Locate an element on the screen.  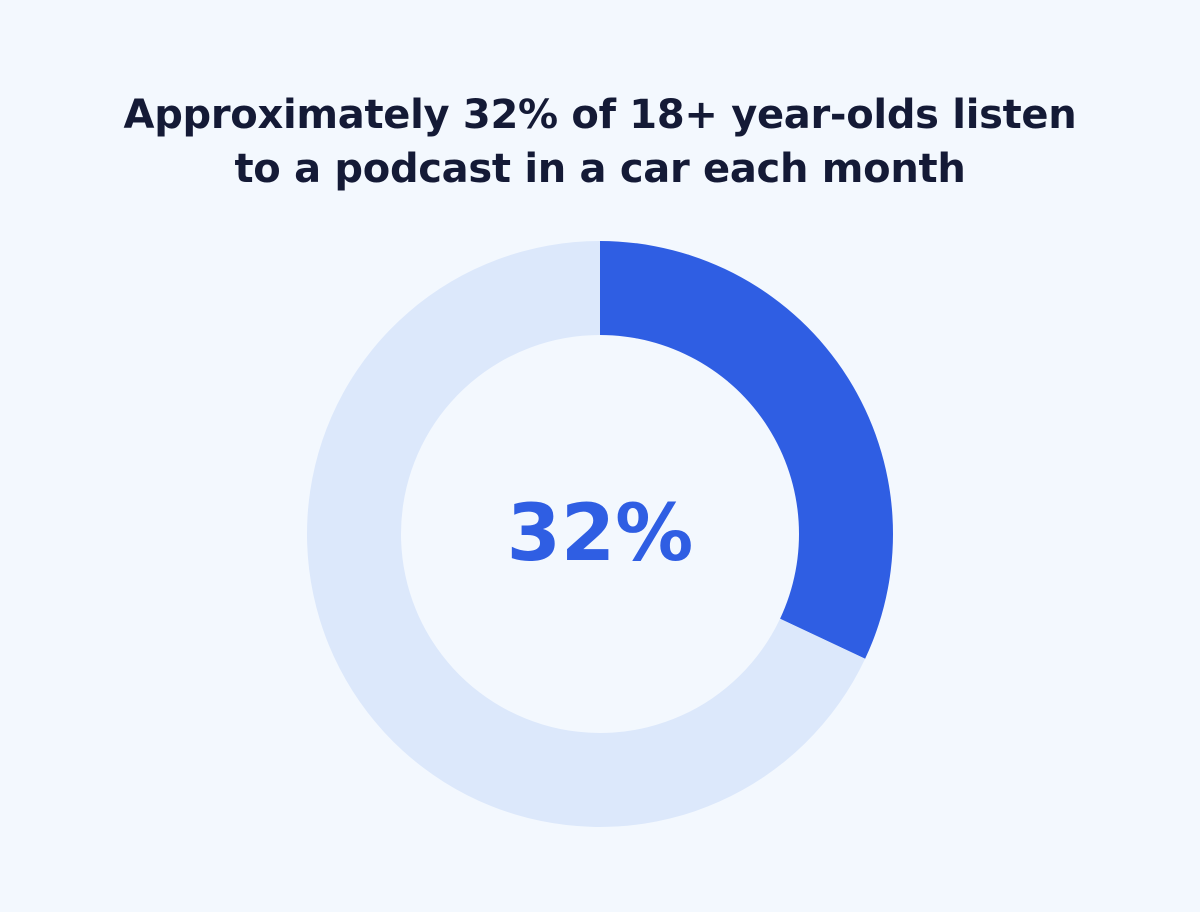
donut-center-value: 32% is located at coordinates (600, 534).